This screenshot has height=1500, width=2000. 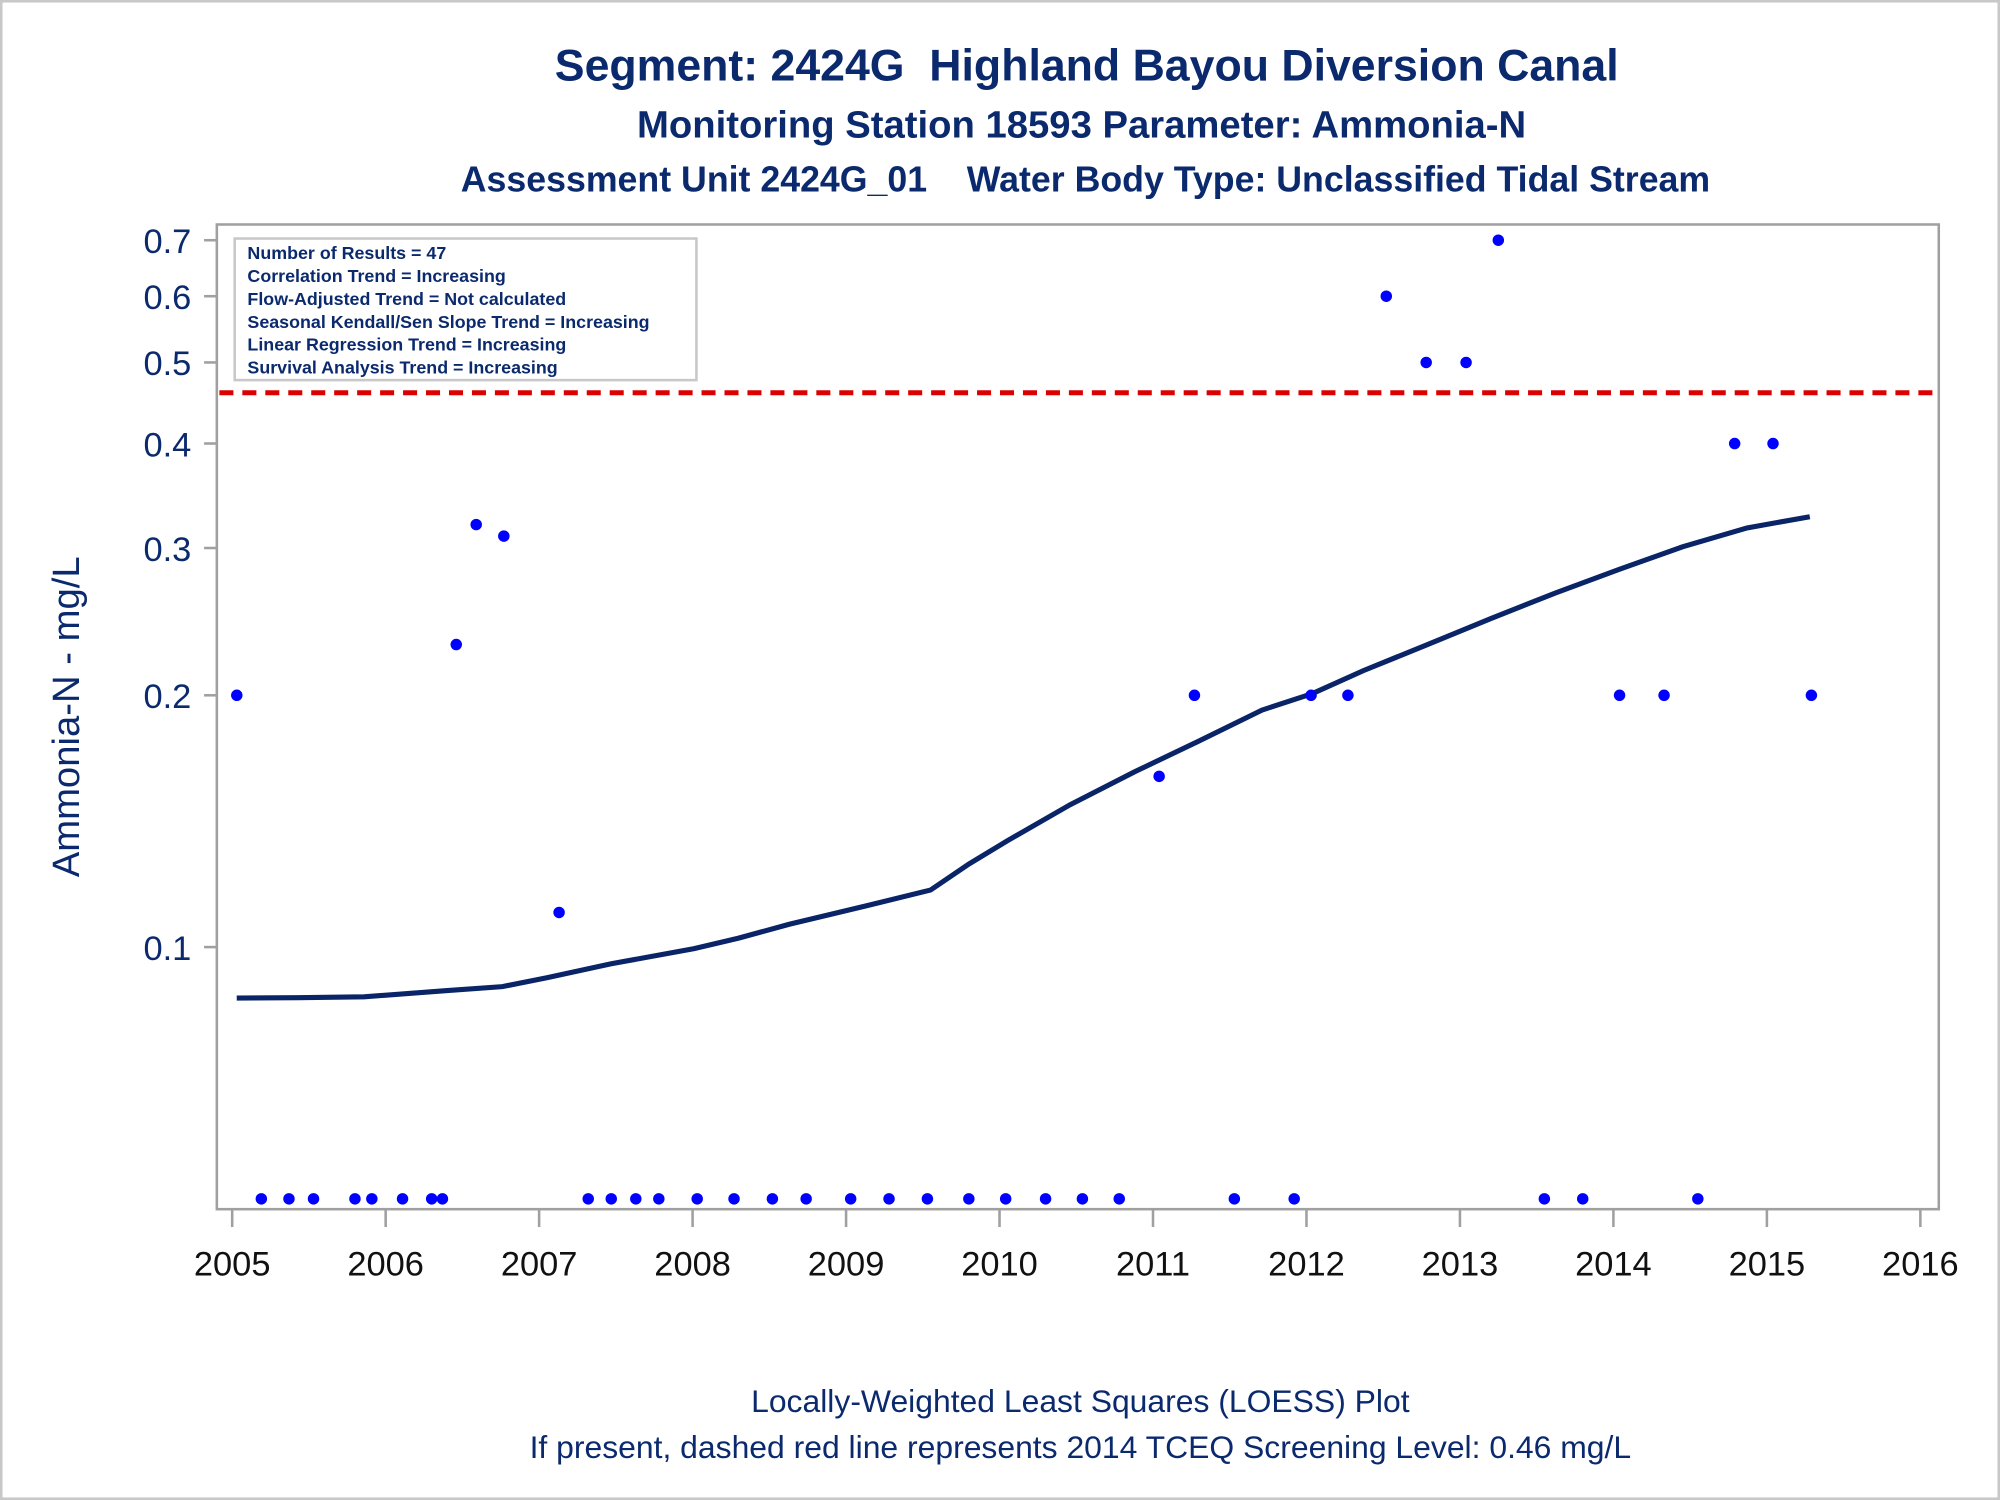 What do you see at coordinates (1767, 1265) in the screenshot?
I see `x-tick-label: 2015` at bounding box center [1767, 1265].